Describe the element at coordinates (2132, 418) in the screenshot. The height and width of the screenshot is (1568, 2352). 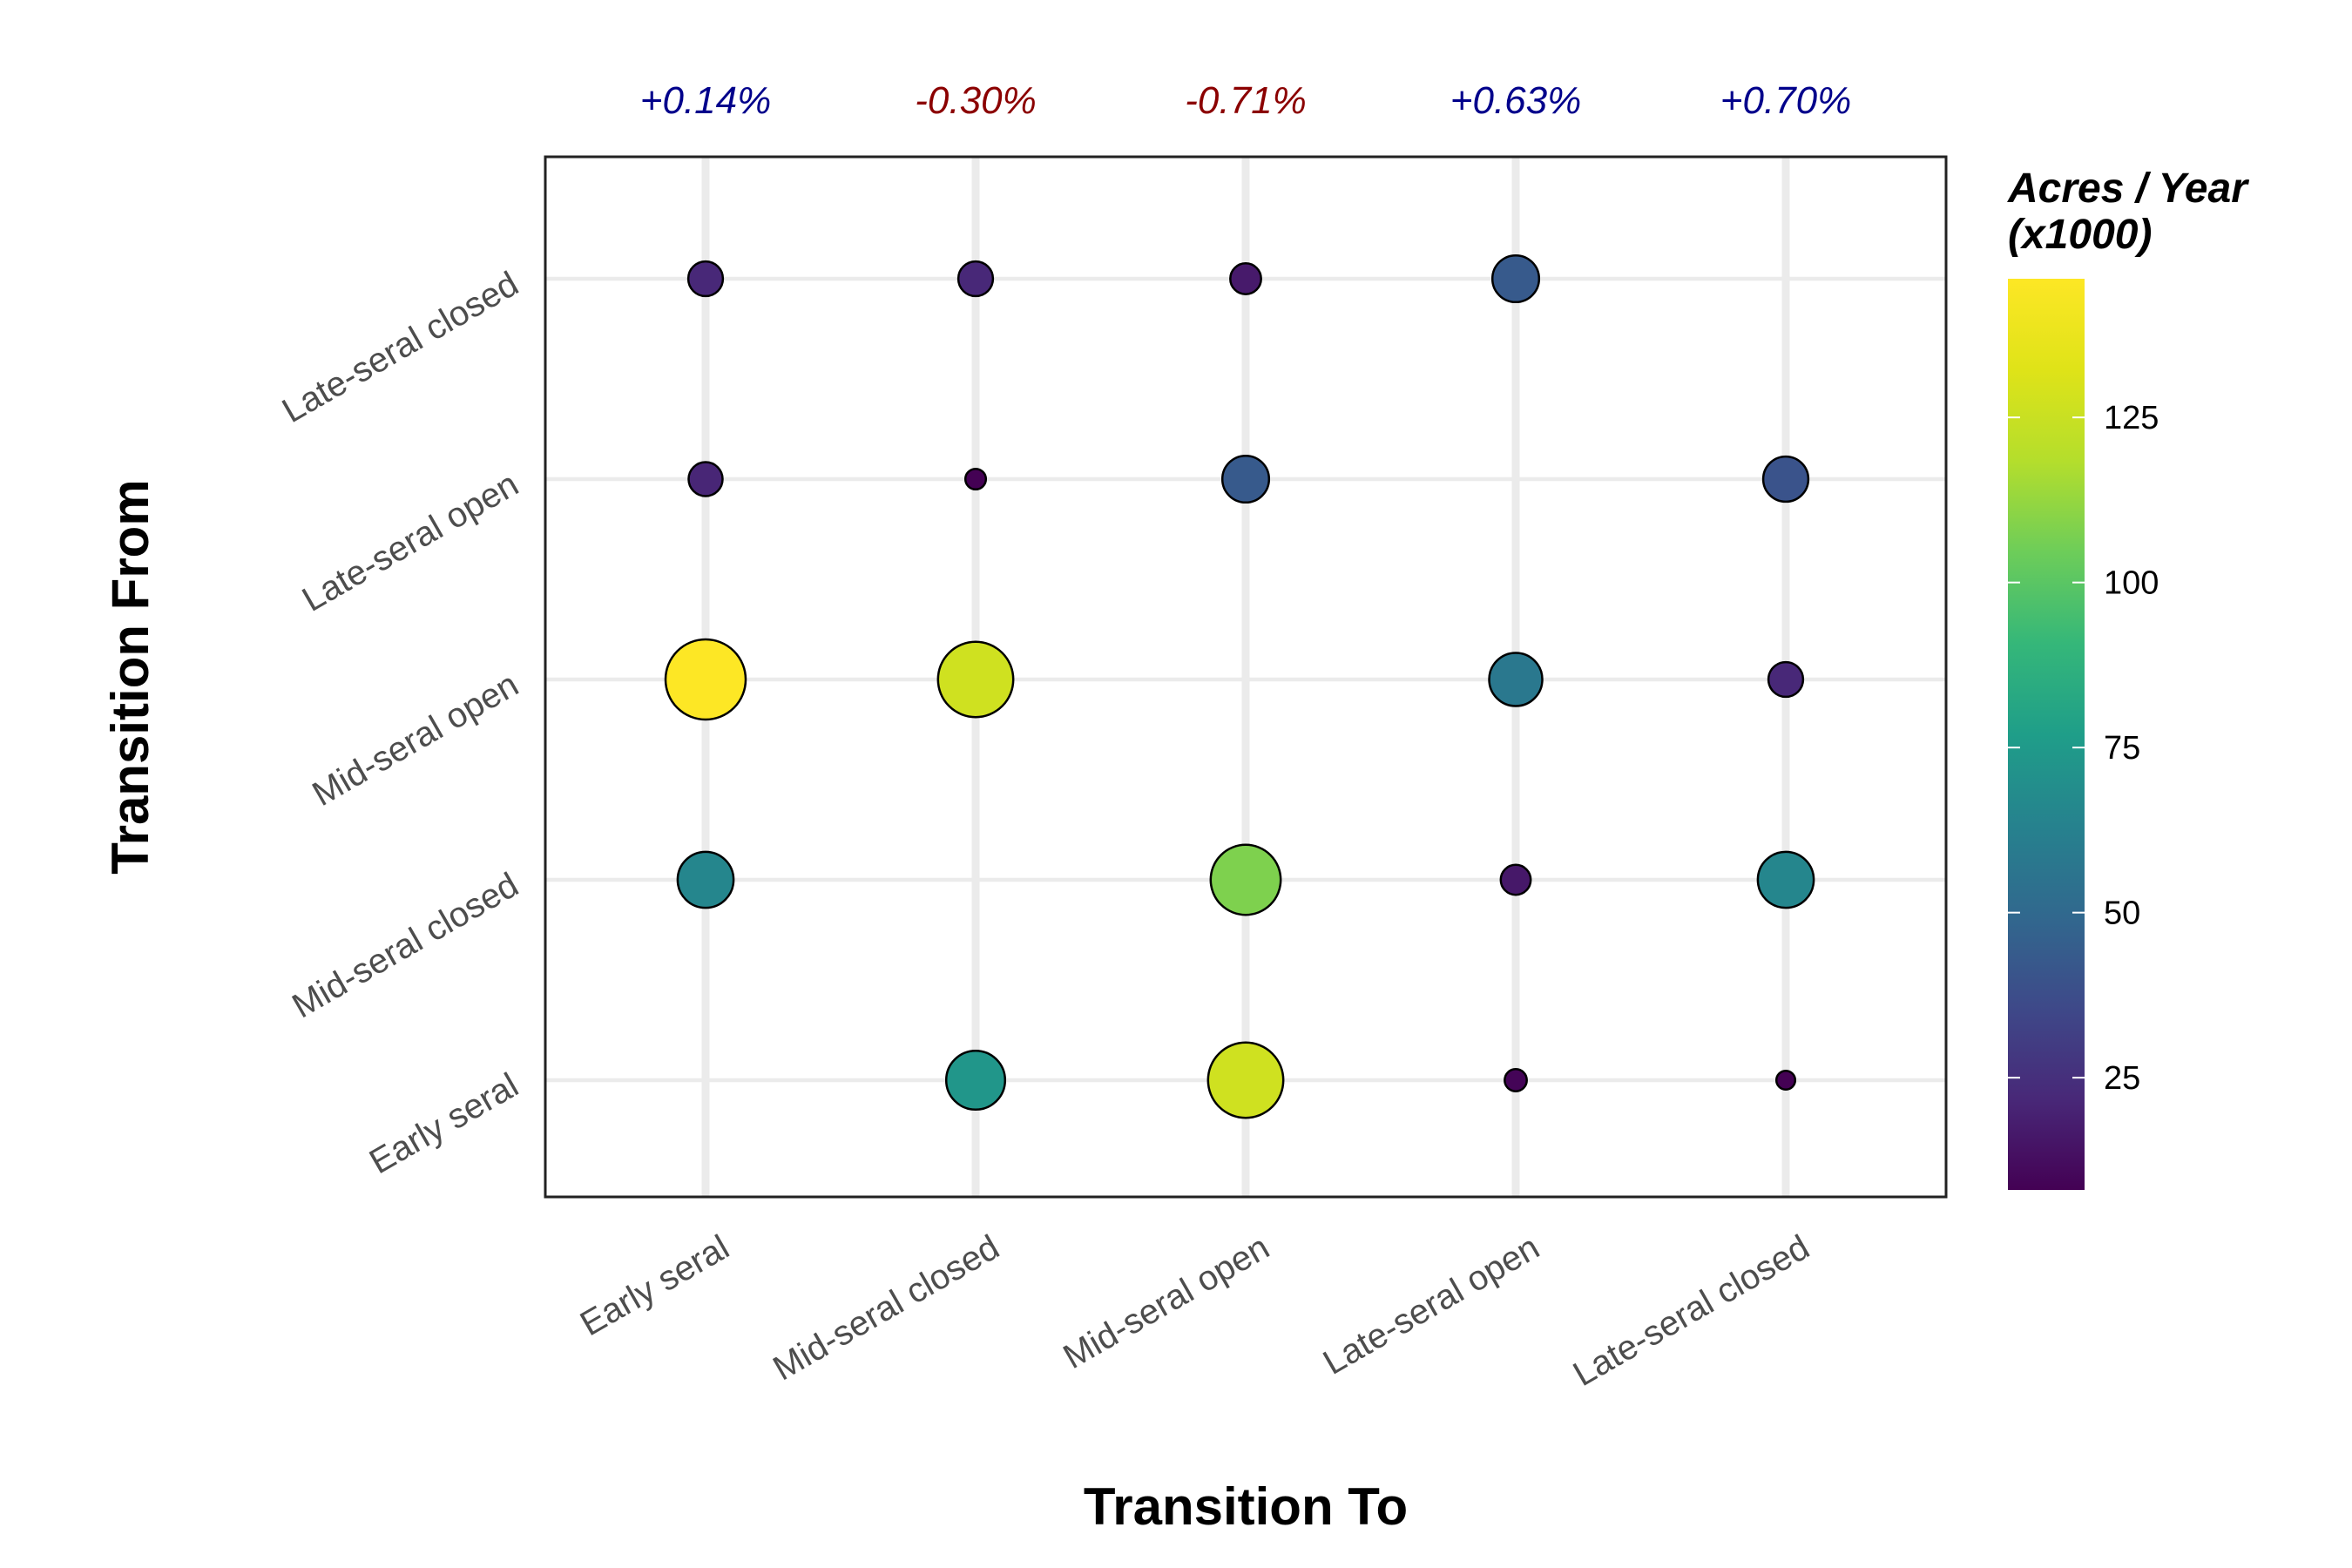
I see `legend-tick-label-4: 125` at that location.